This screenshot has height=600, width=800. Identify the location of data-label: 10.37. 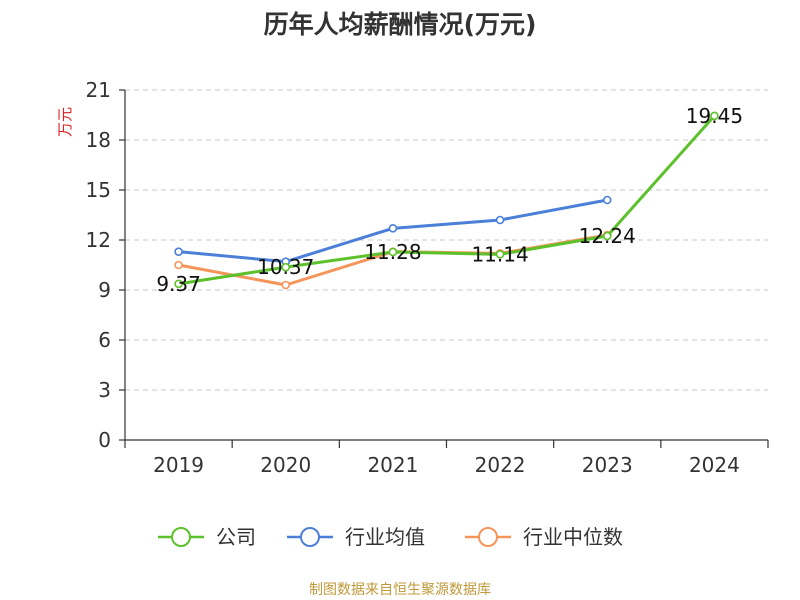
(285, 267).